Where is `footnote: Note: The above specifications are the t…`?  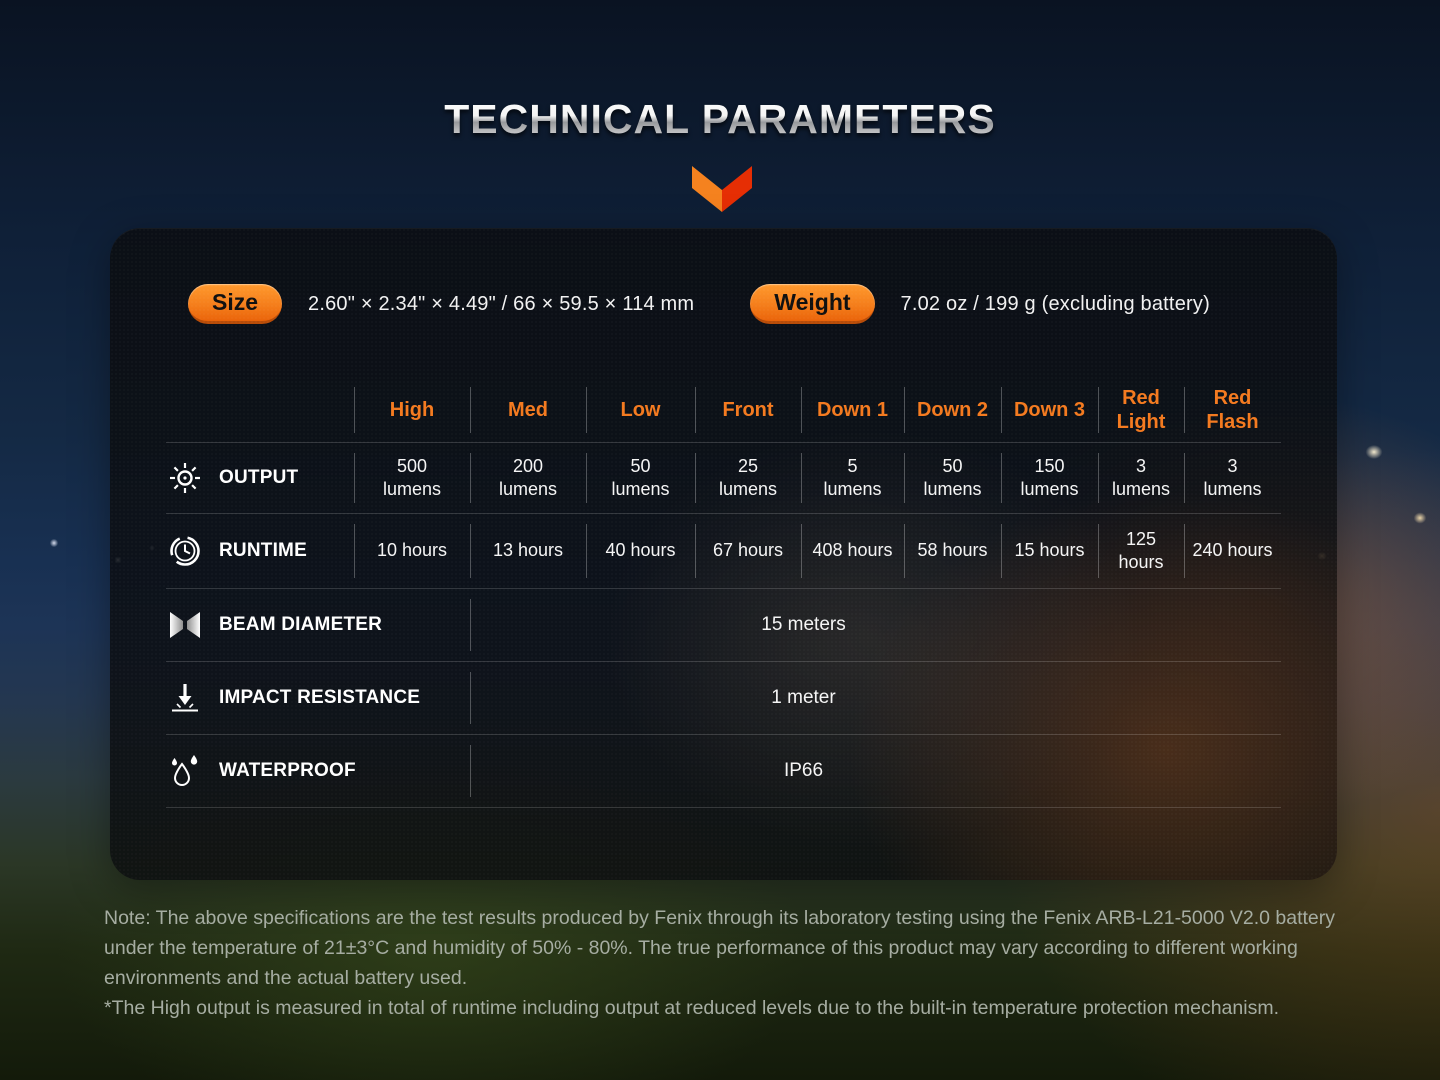
footnote: Note: The above specifications are the t… is located at coordinates (741, 963).